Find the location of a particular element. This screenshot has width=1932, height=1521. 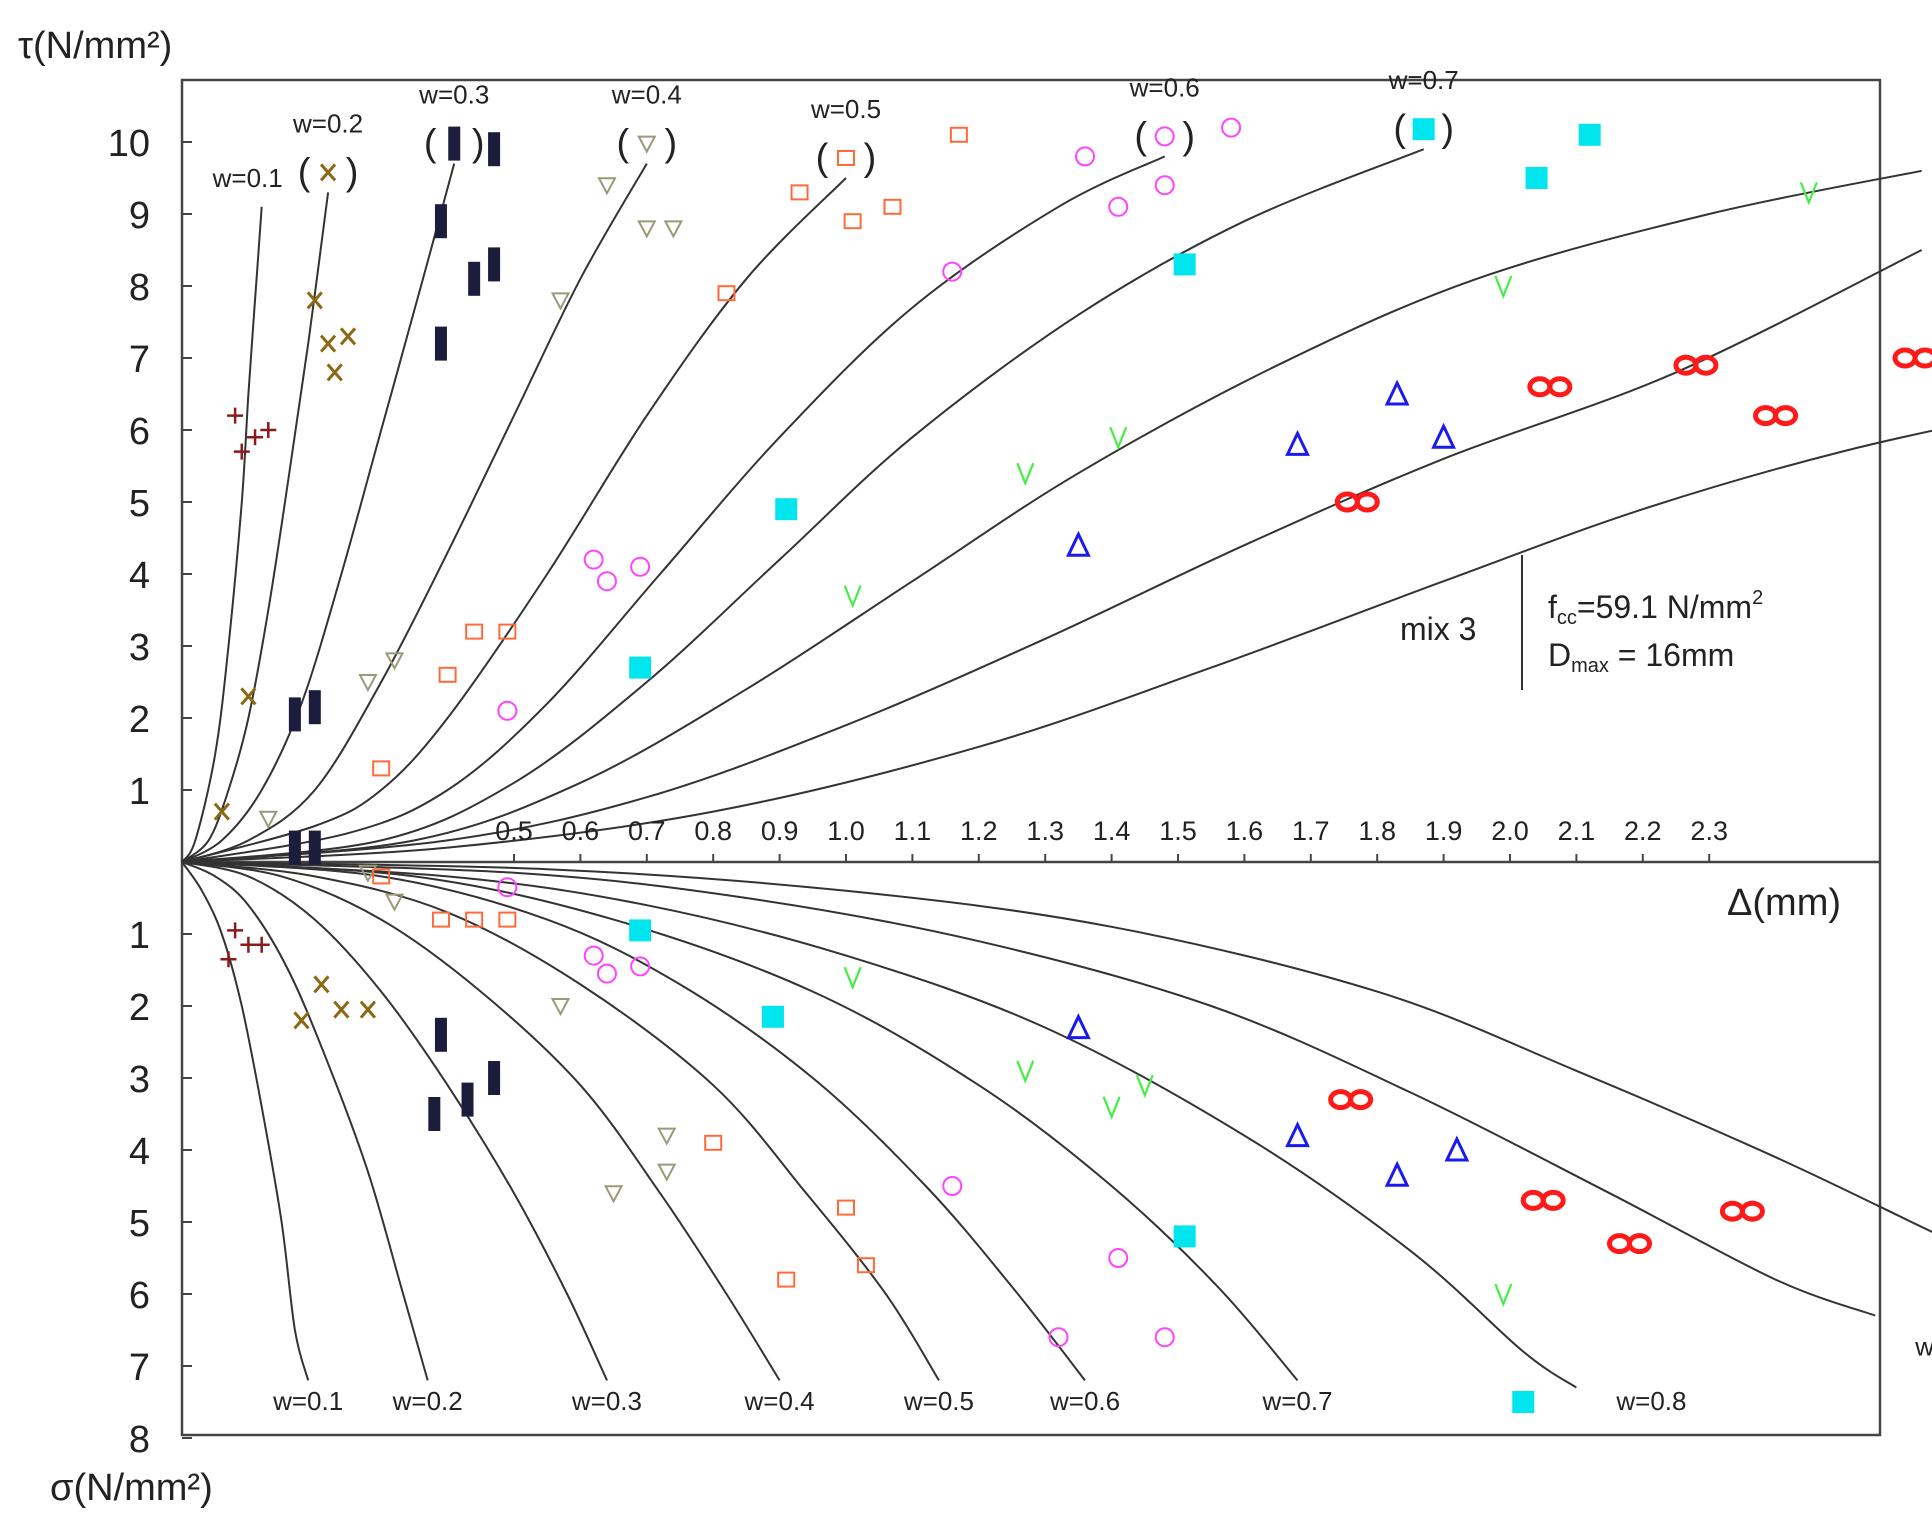

legend-glyph-w0-5-shape is located at coordinates (846, 158).